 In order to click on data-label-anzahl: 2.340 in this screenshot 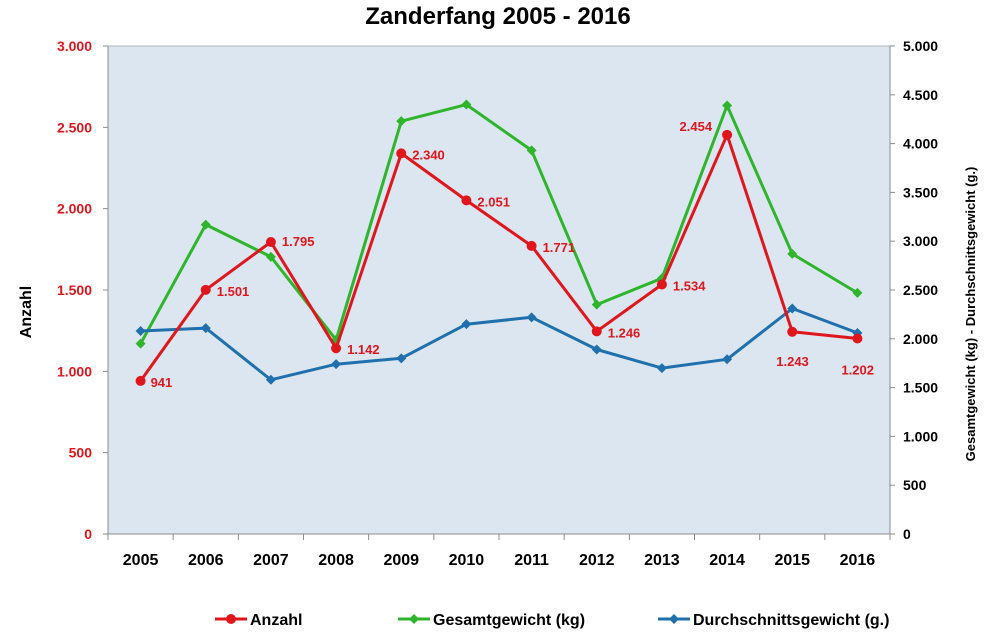, I will do `click(428, 154)`.